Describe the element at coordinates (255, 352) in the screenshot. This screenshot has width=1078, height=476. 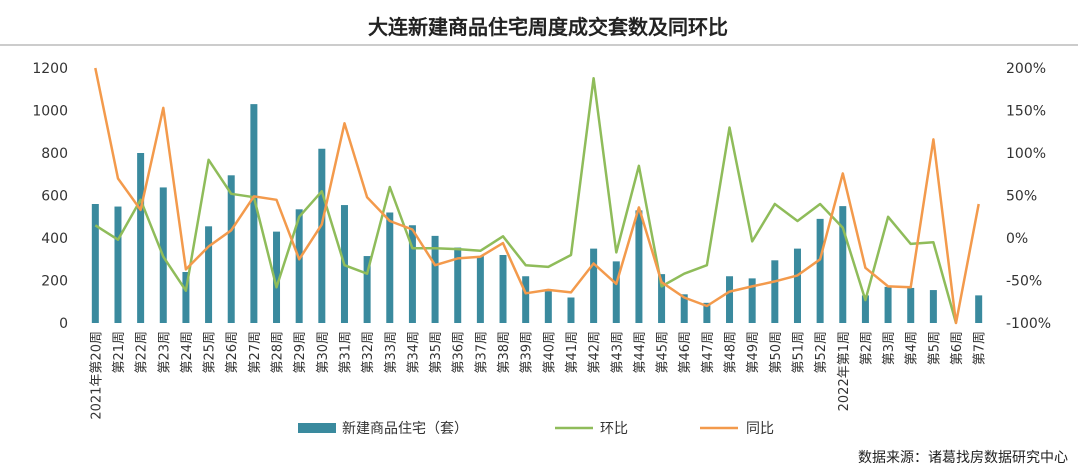
I see `x-axis-tick: 第27周` at that location.